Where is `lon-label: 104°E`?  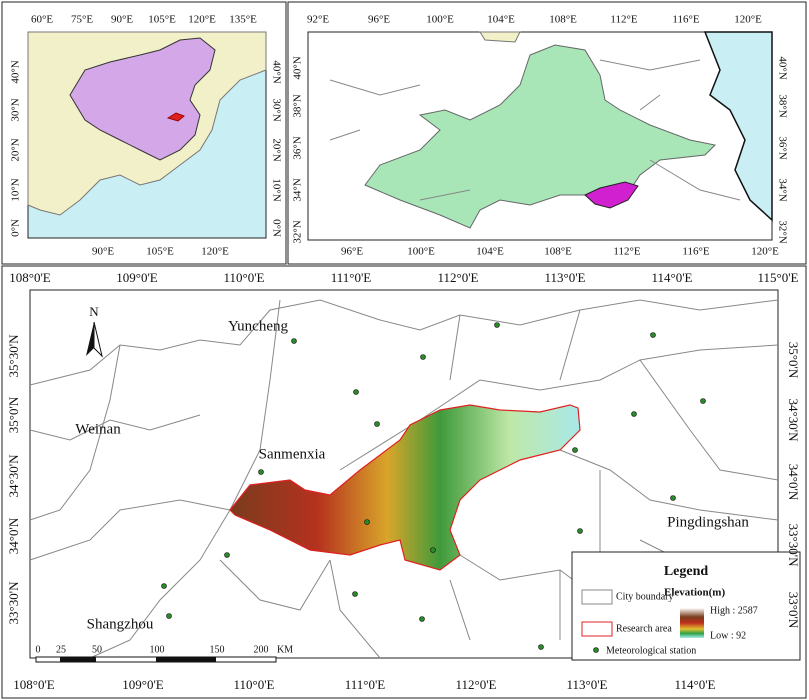 lon-label: 104°E is located at coordinates (490, 252).